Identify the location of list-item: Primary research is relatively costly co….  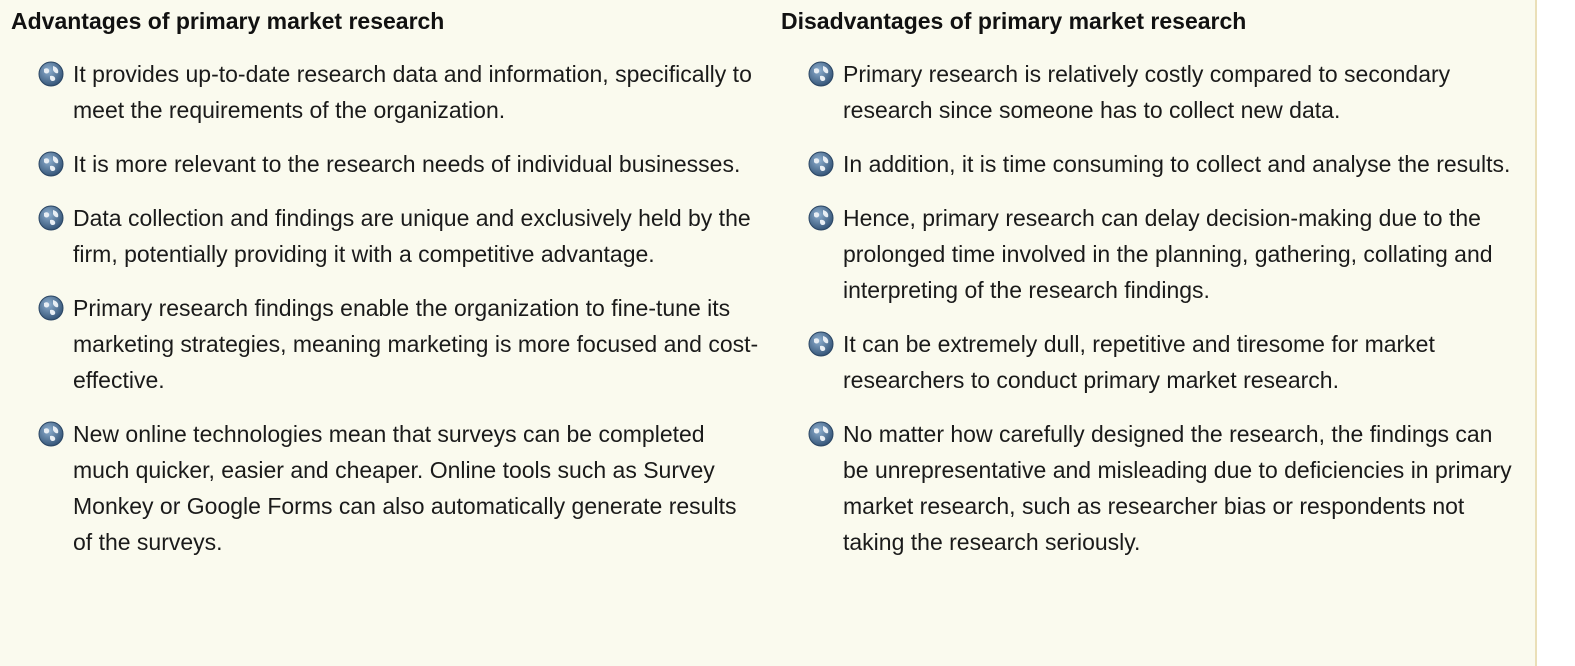
(1151, 92).